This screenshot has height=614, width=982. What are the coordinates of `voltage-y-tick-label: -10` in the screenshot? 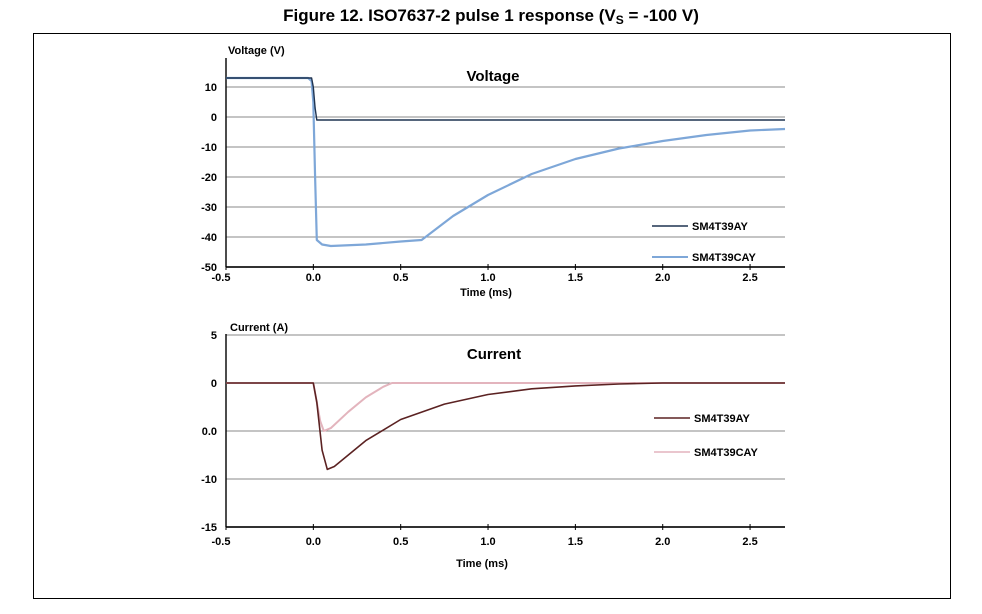 It's located at (209, 148).